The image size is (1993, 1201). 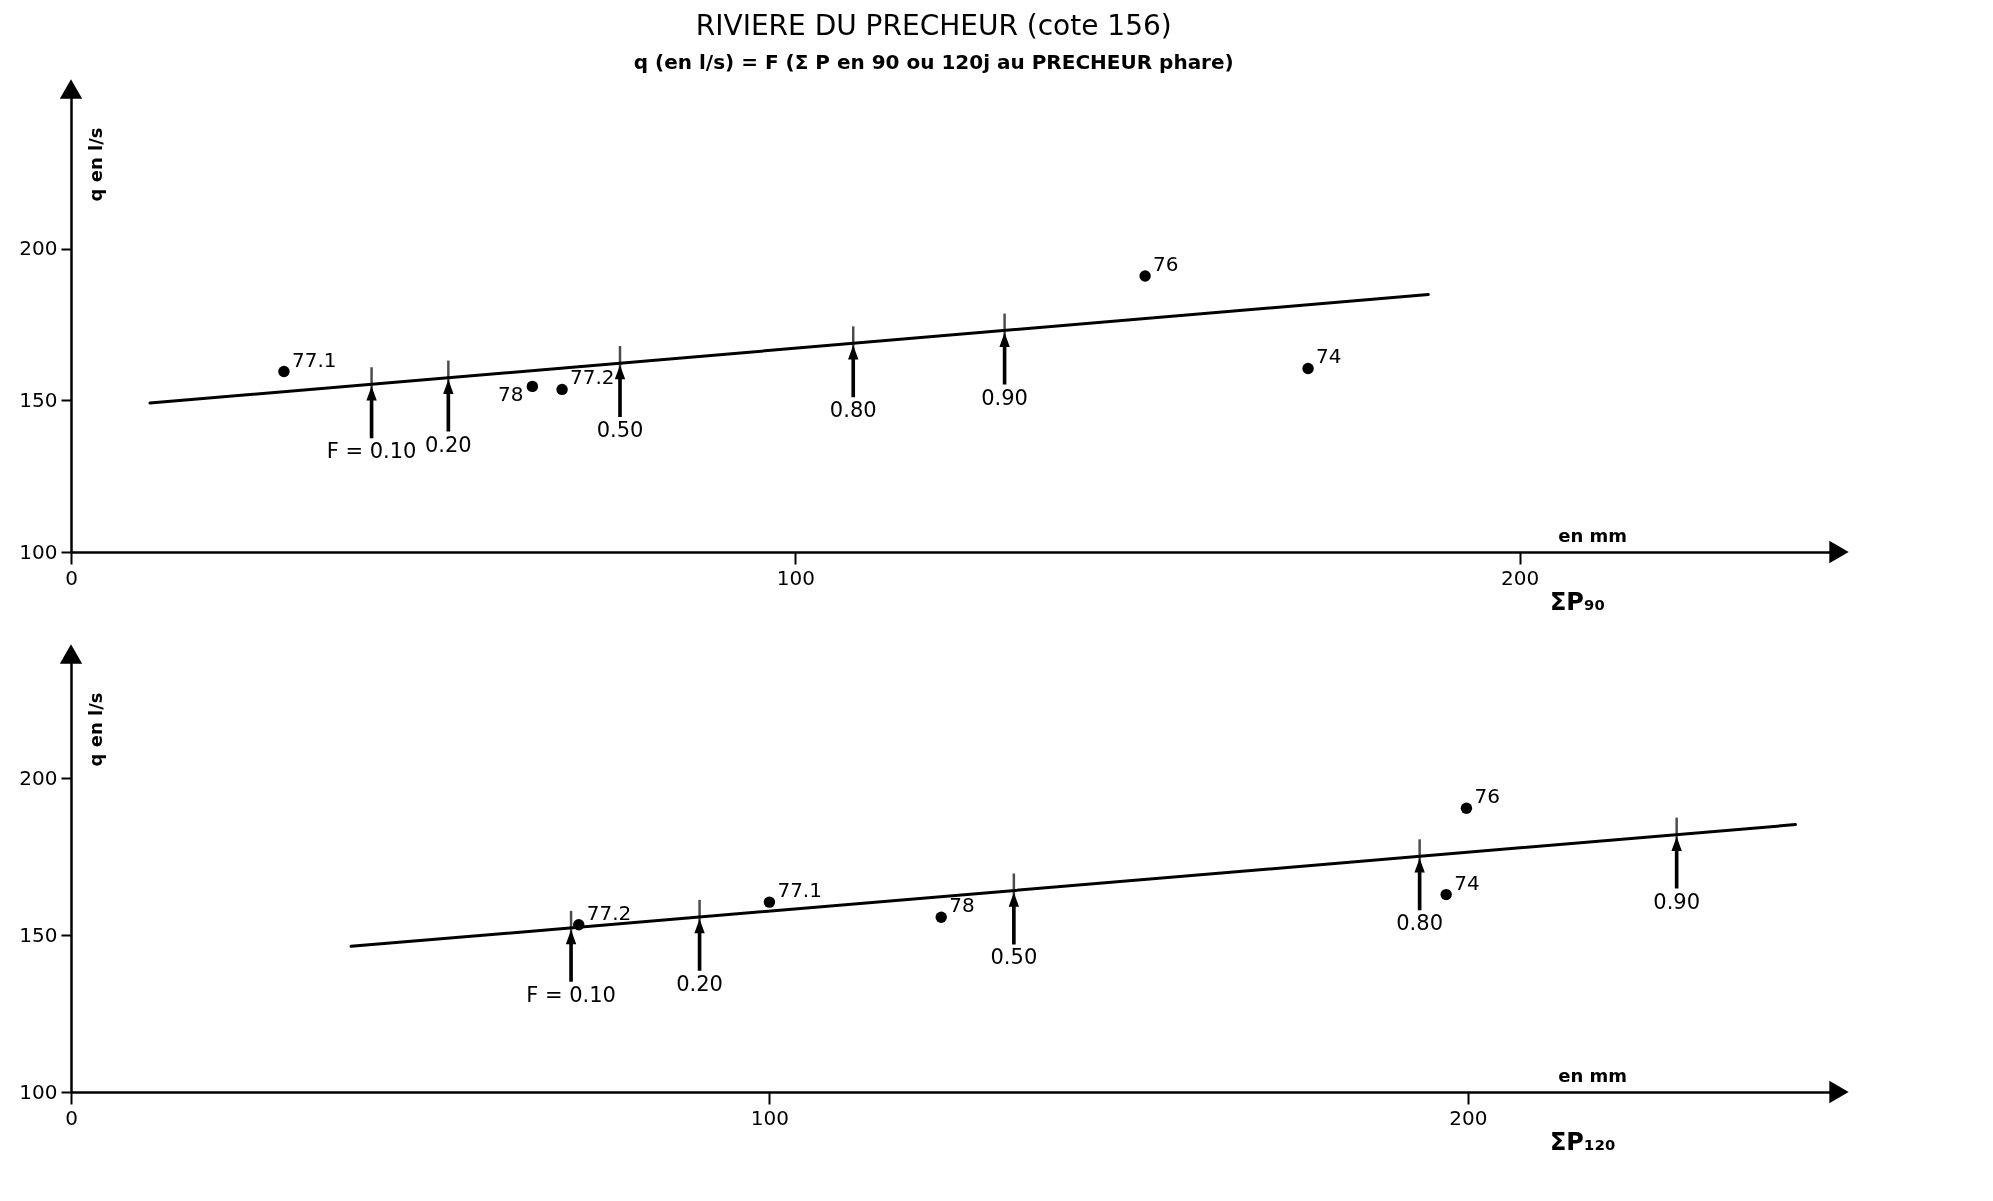 What do you see at coordinates (933, 62) in the screenshot?
I see `chart-subtitle: q (en l/s) = F (Σ P en 90 ou 120j au PRECHEUR phare)` at bounding box center [933, 62].